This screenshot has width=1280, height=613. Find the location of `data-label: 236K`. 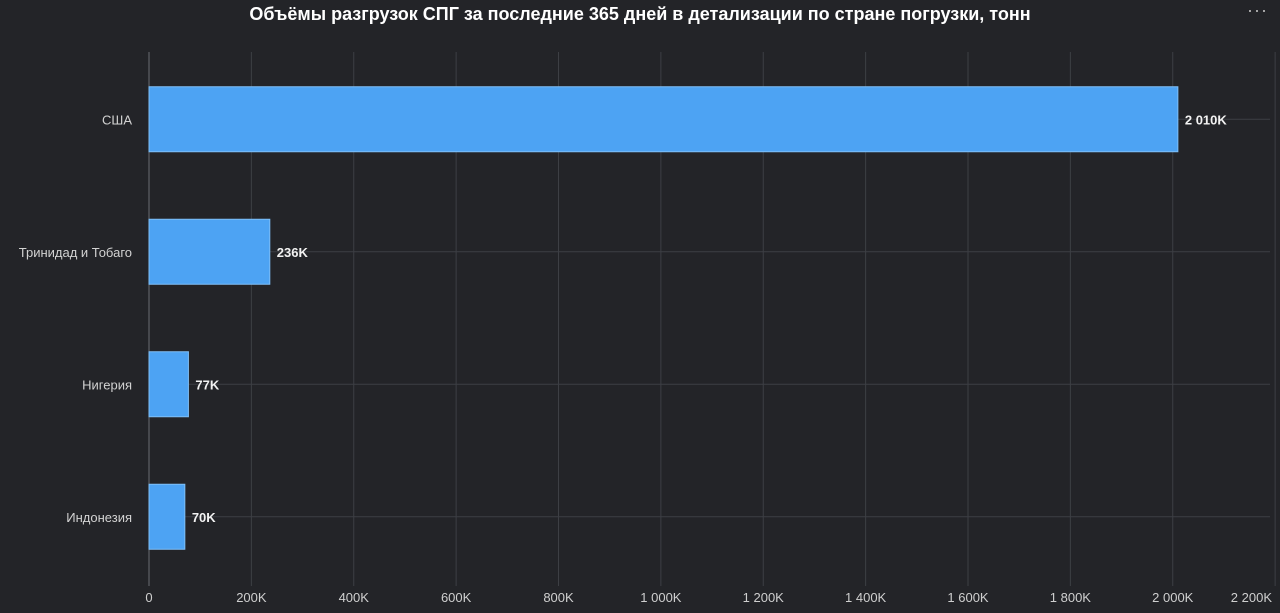

data-label: 236K is located at coordinates (293, 252).